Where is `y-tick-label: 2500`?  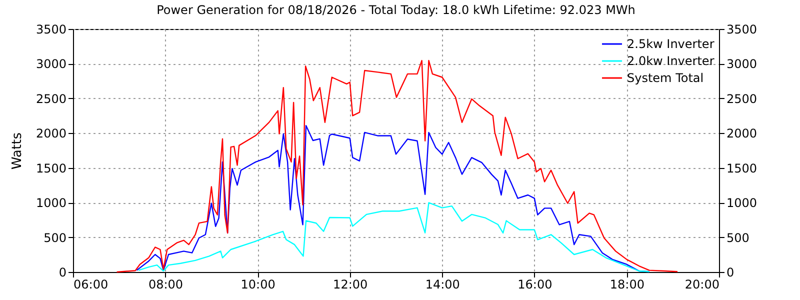
y-tick-label: 2500 is located at coordinates (51, 99).